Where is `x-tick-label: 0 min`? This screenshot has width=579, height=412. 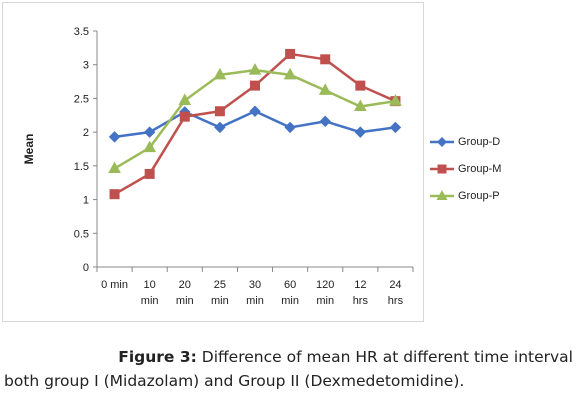
x-tick-label: 0 min is located at coordinates (114, 285).